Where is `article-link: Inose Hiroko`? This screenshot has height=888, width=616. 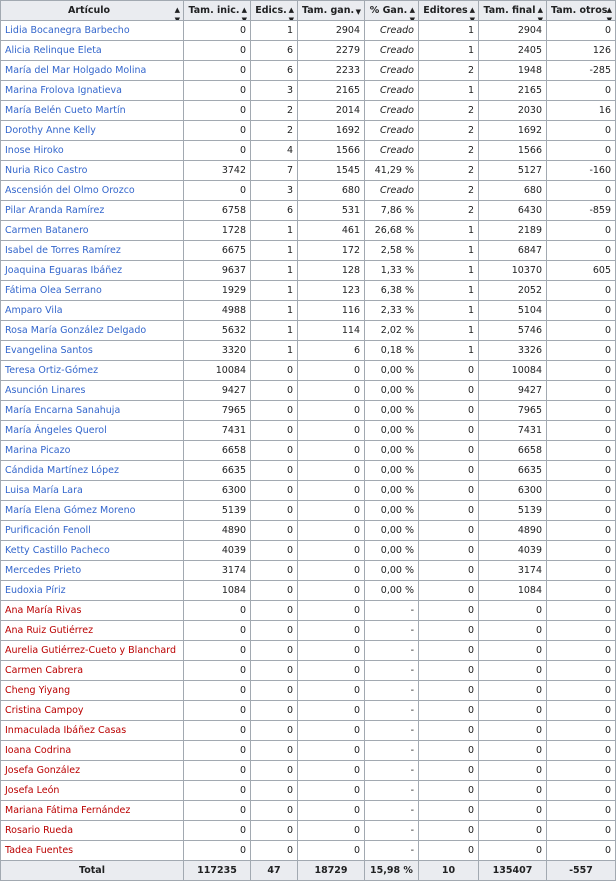
article-link: Inose Hiroko is located at coordinates (34, 150).